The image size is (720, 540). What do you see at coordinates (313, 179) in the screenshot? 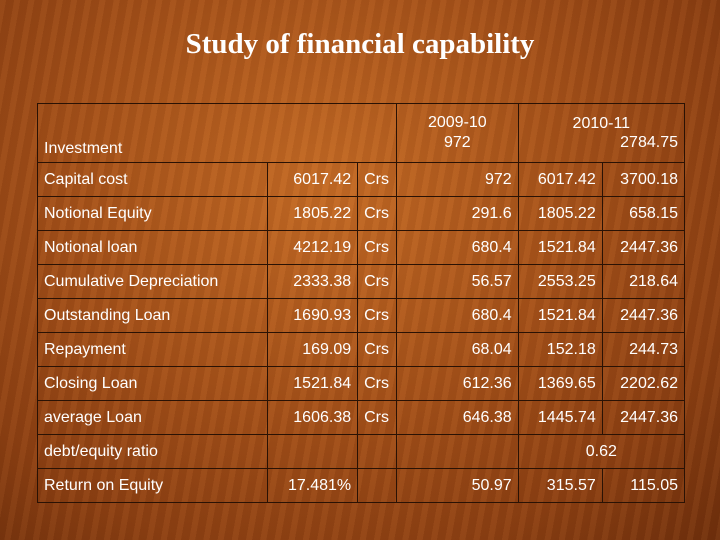
I see `row-value: 6017.42` at bounding box center [313, 179].